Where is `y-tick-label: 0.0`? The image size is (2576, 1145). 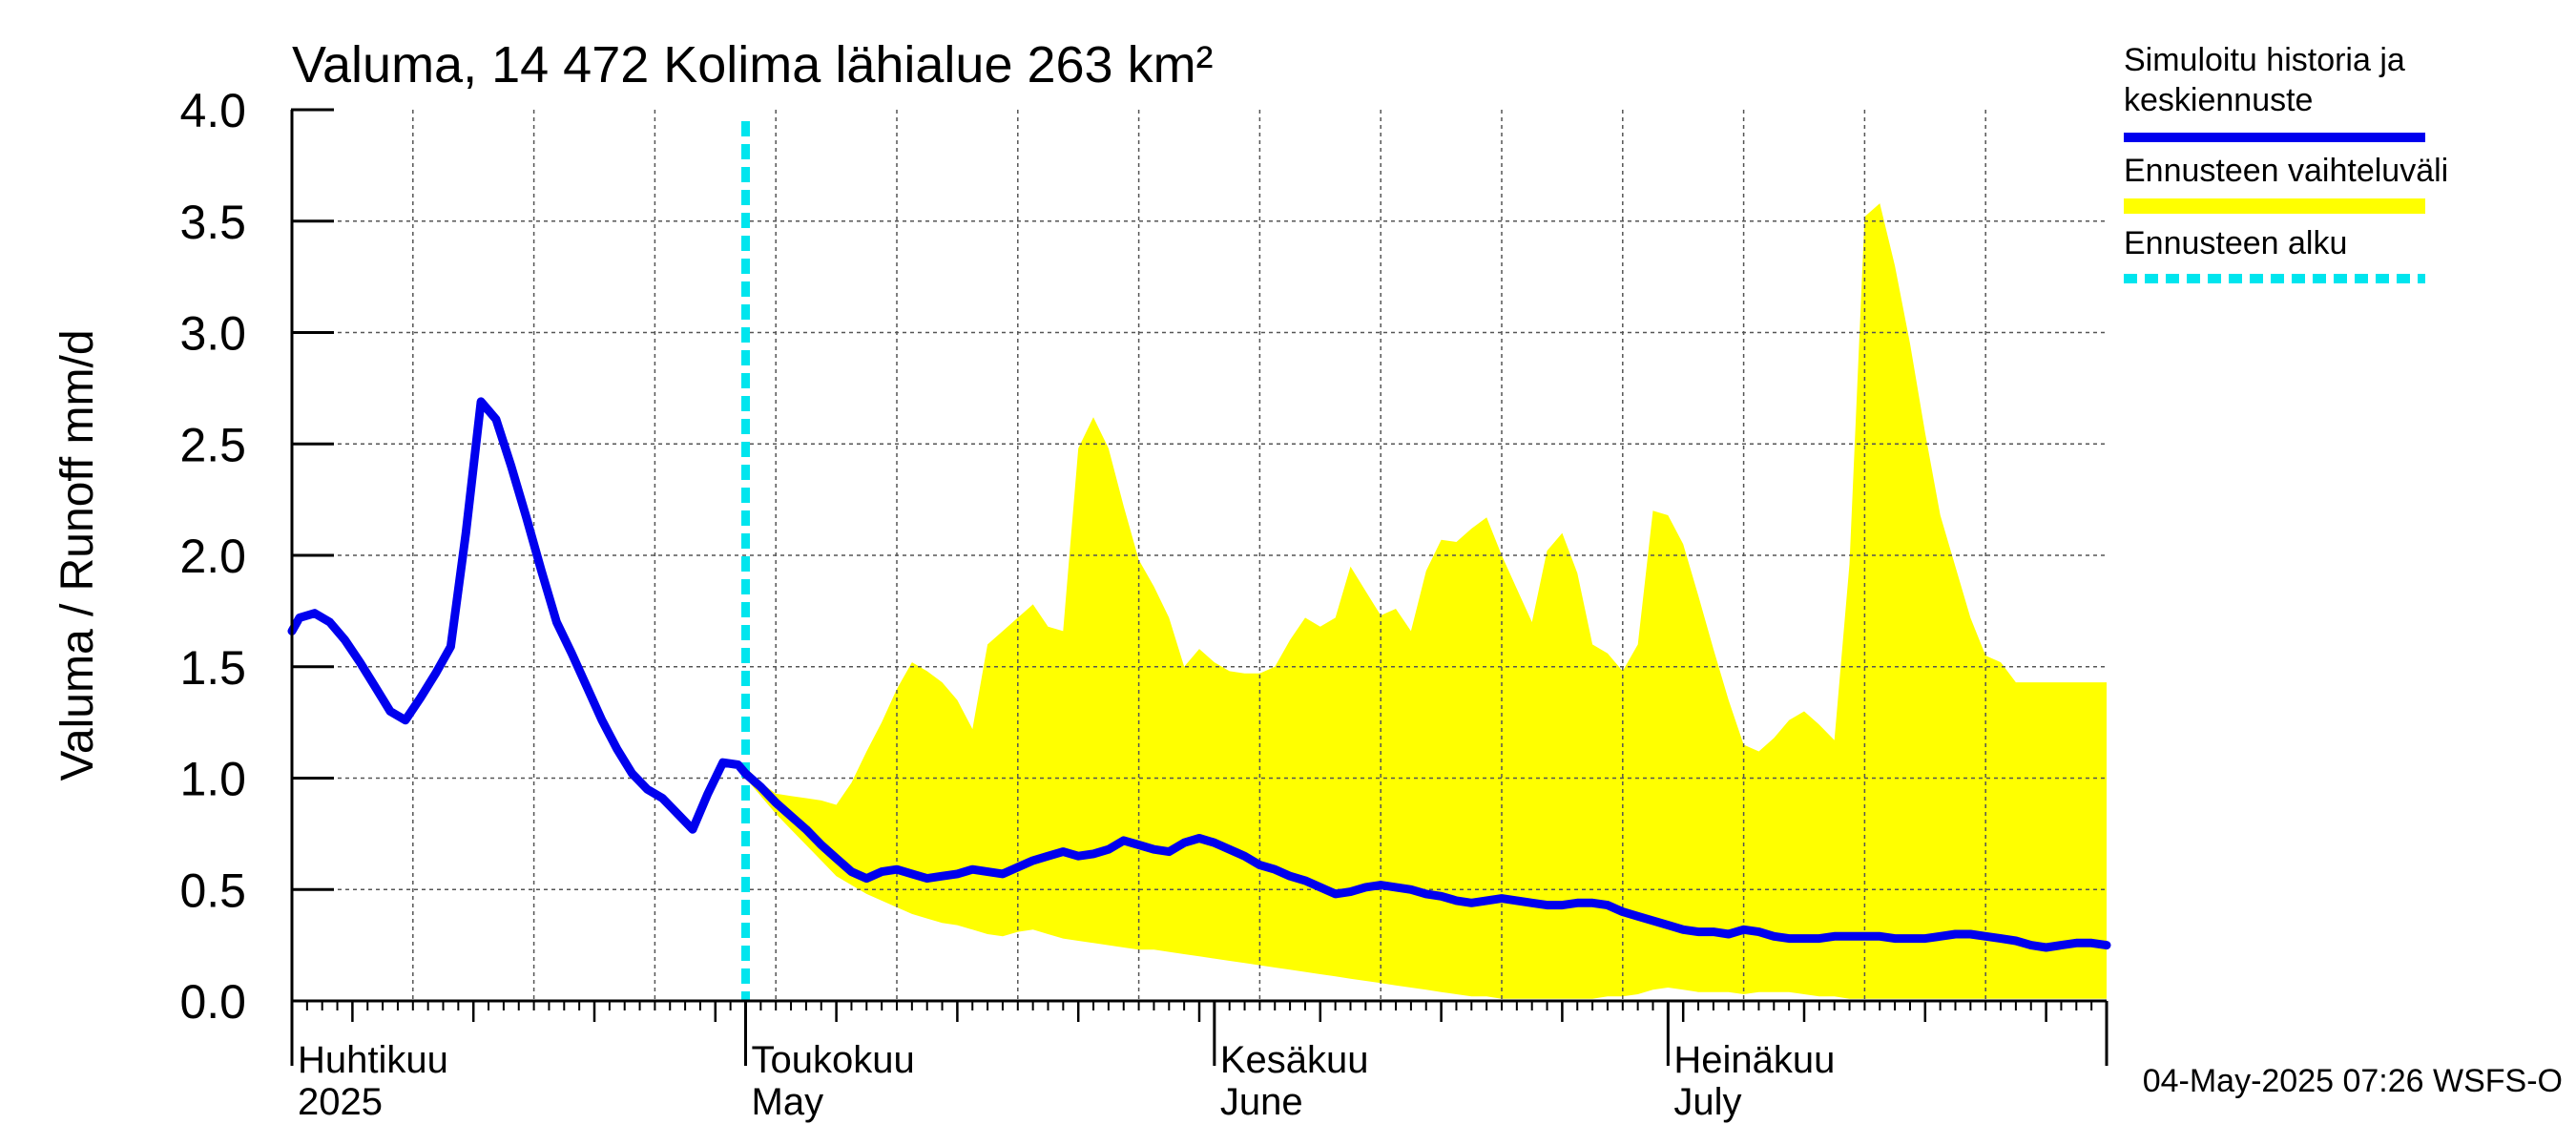
y-tick-label: 0.0 is located at coordinates (212, 1002).